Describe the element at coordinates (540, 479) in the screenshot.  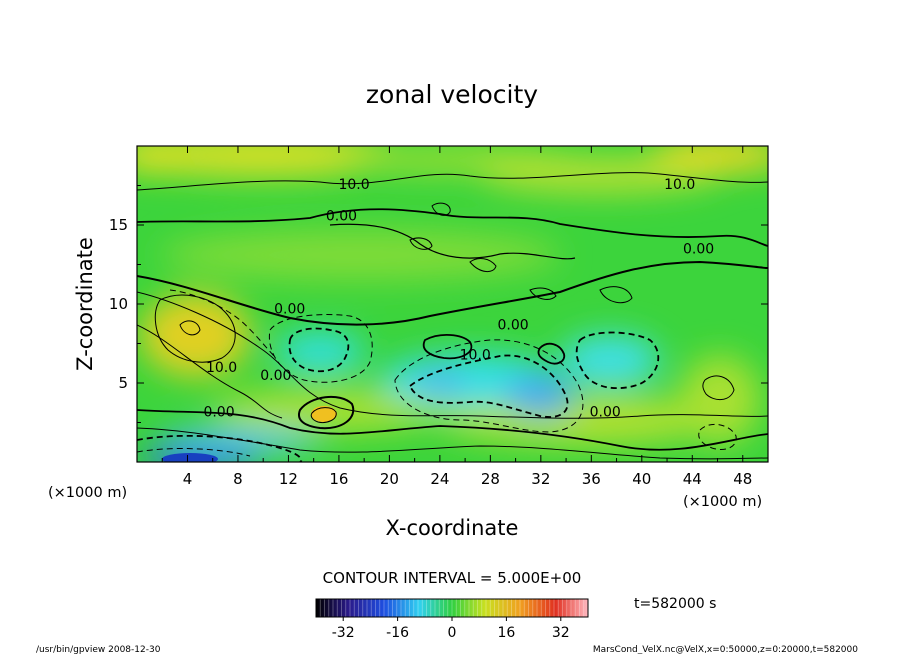
I see `x-tick-label: 32` at that location.